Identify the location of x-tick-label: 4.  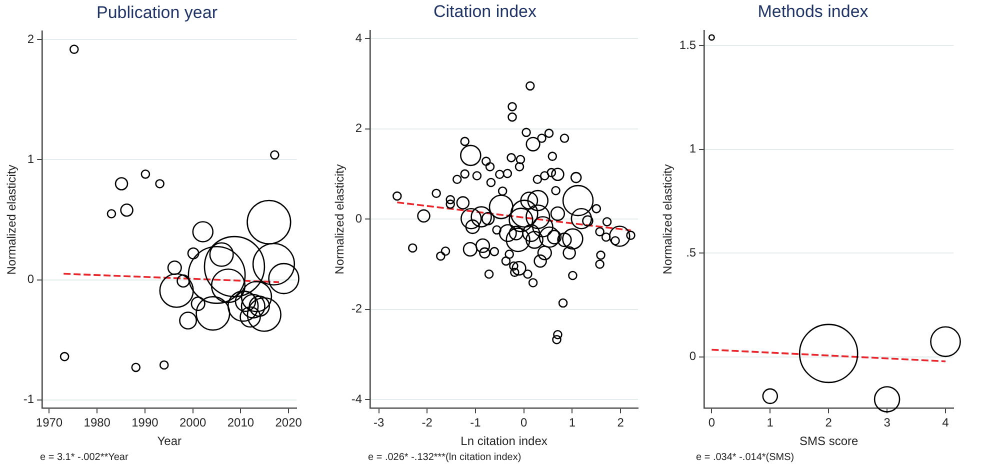
(946, 423).